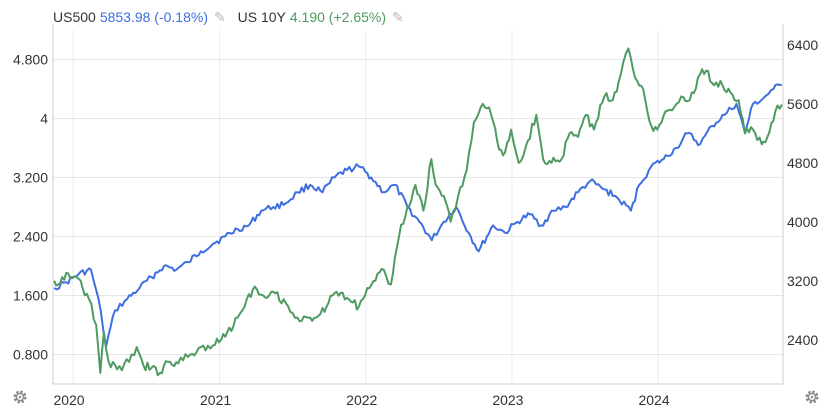  I want to click on left-tick-label: 2.400, so click(30, 237).